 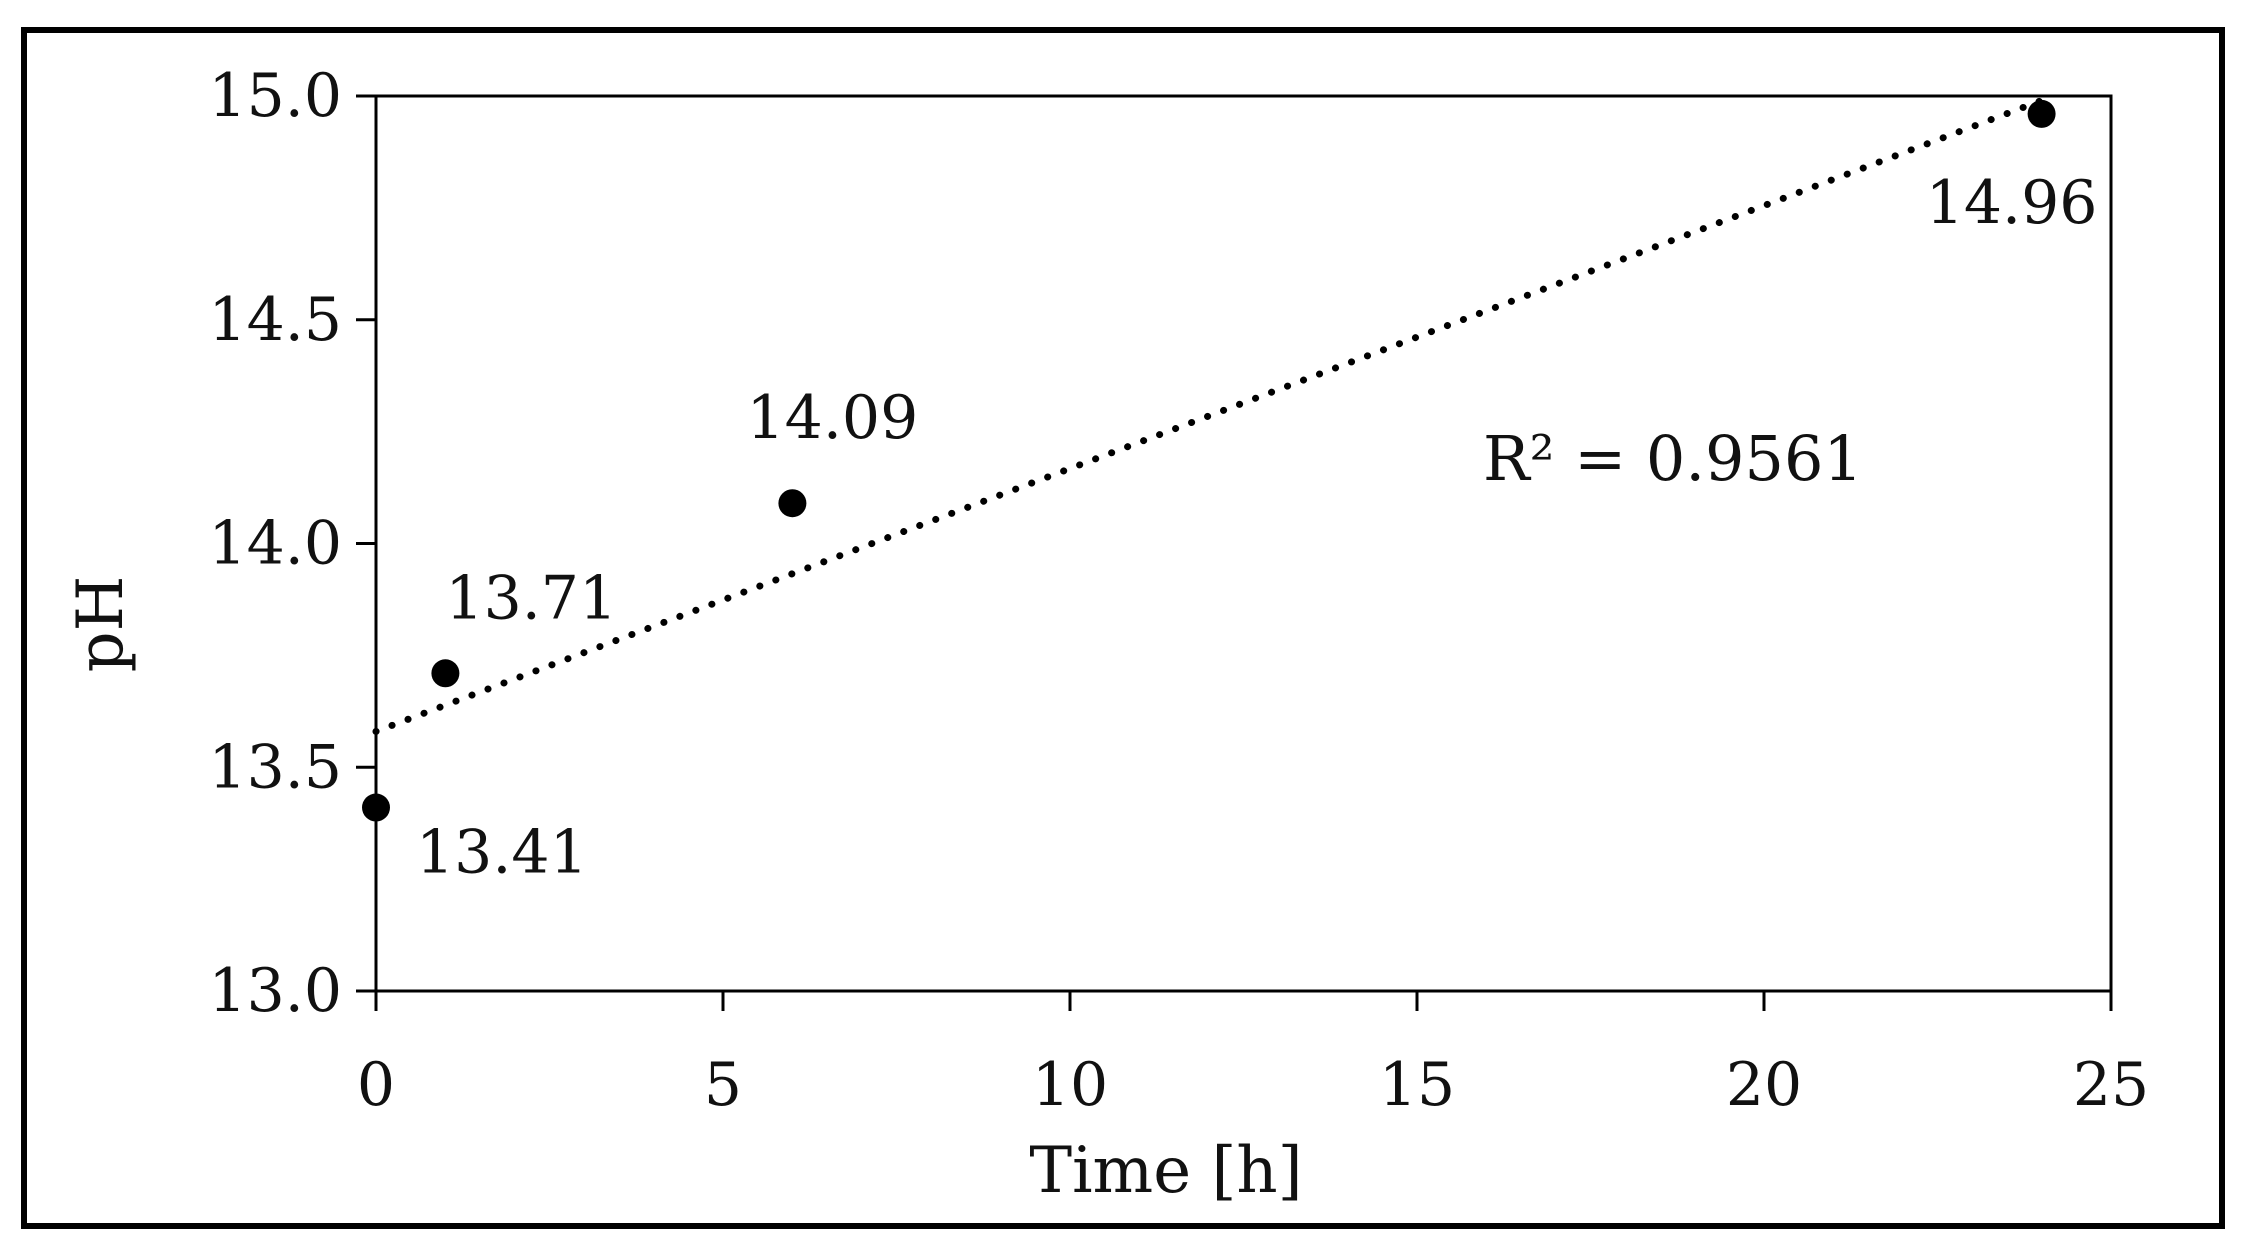 What do you see at coordinates (502, 853) in the screenshot?
I see `data-label: 13.41` at bounding box center [502, 853].